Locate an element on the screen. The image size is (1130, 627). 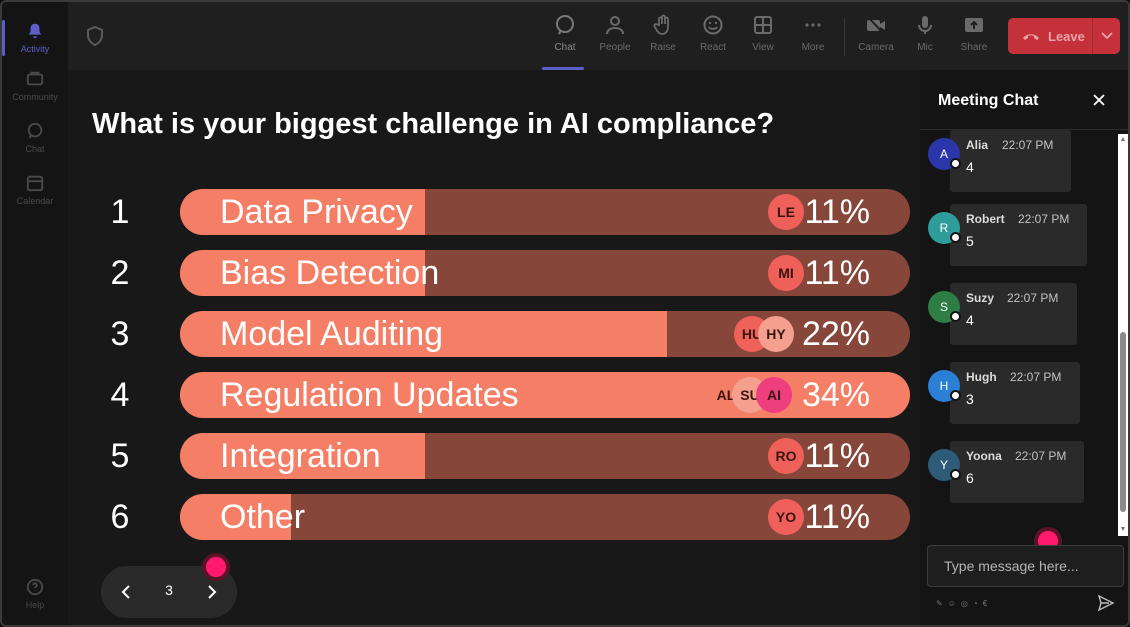
chat-message: Suzy 22:07 PM 4 S is located at coordinates (1020, 314).